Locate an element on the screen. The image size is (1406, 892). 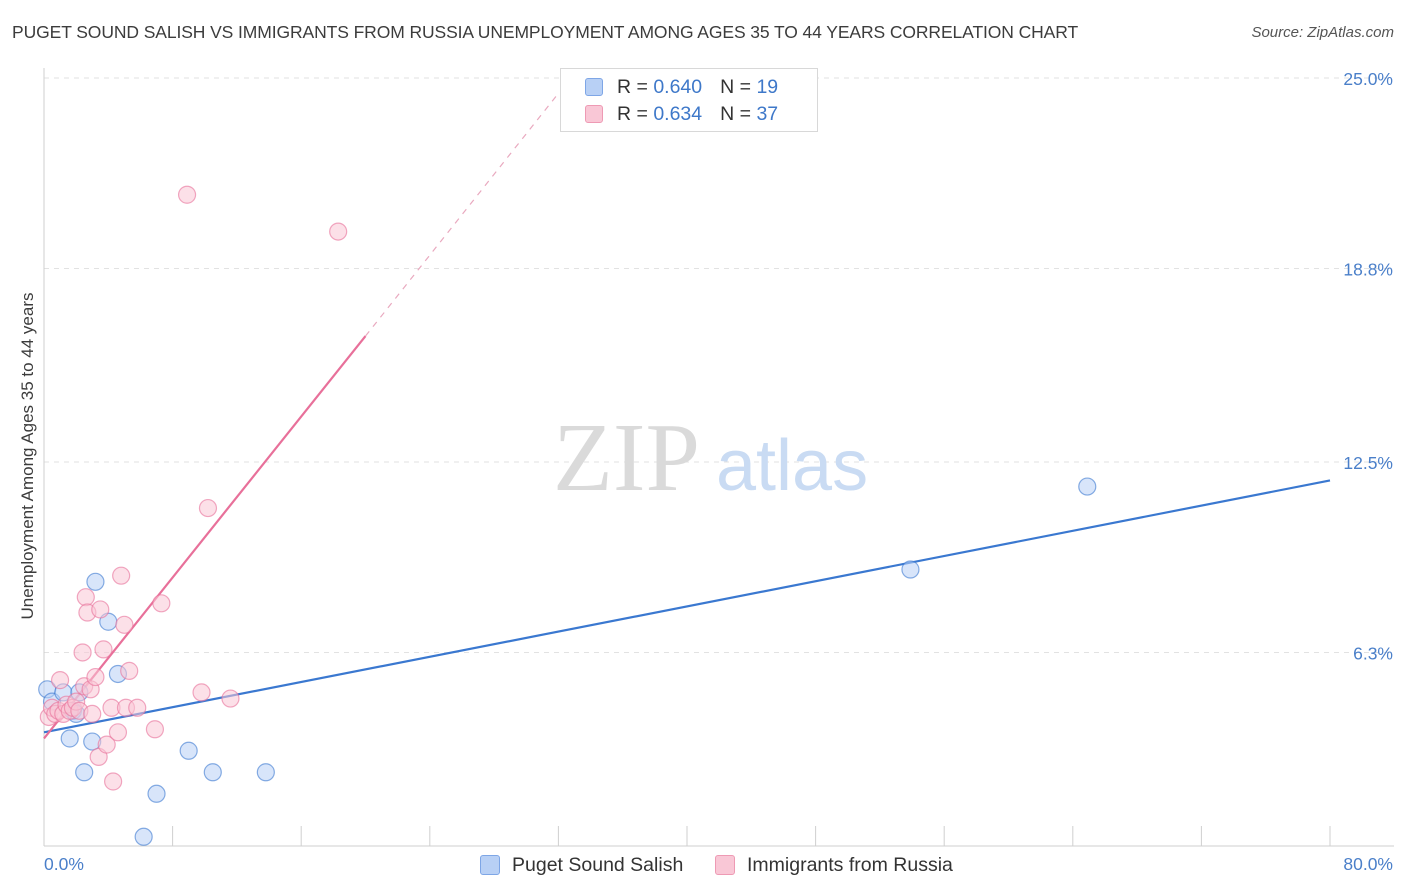
legend-r-value: 0.640 is located at coordinates (678, 86).